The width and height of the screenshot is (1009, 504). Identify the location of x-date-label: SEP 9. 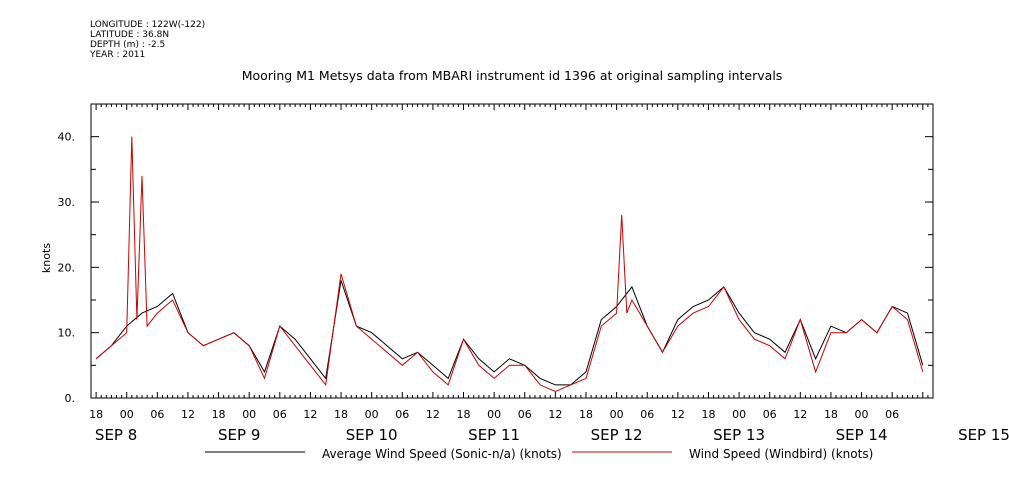
(239, 435).